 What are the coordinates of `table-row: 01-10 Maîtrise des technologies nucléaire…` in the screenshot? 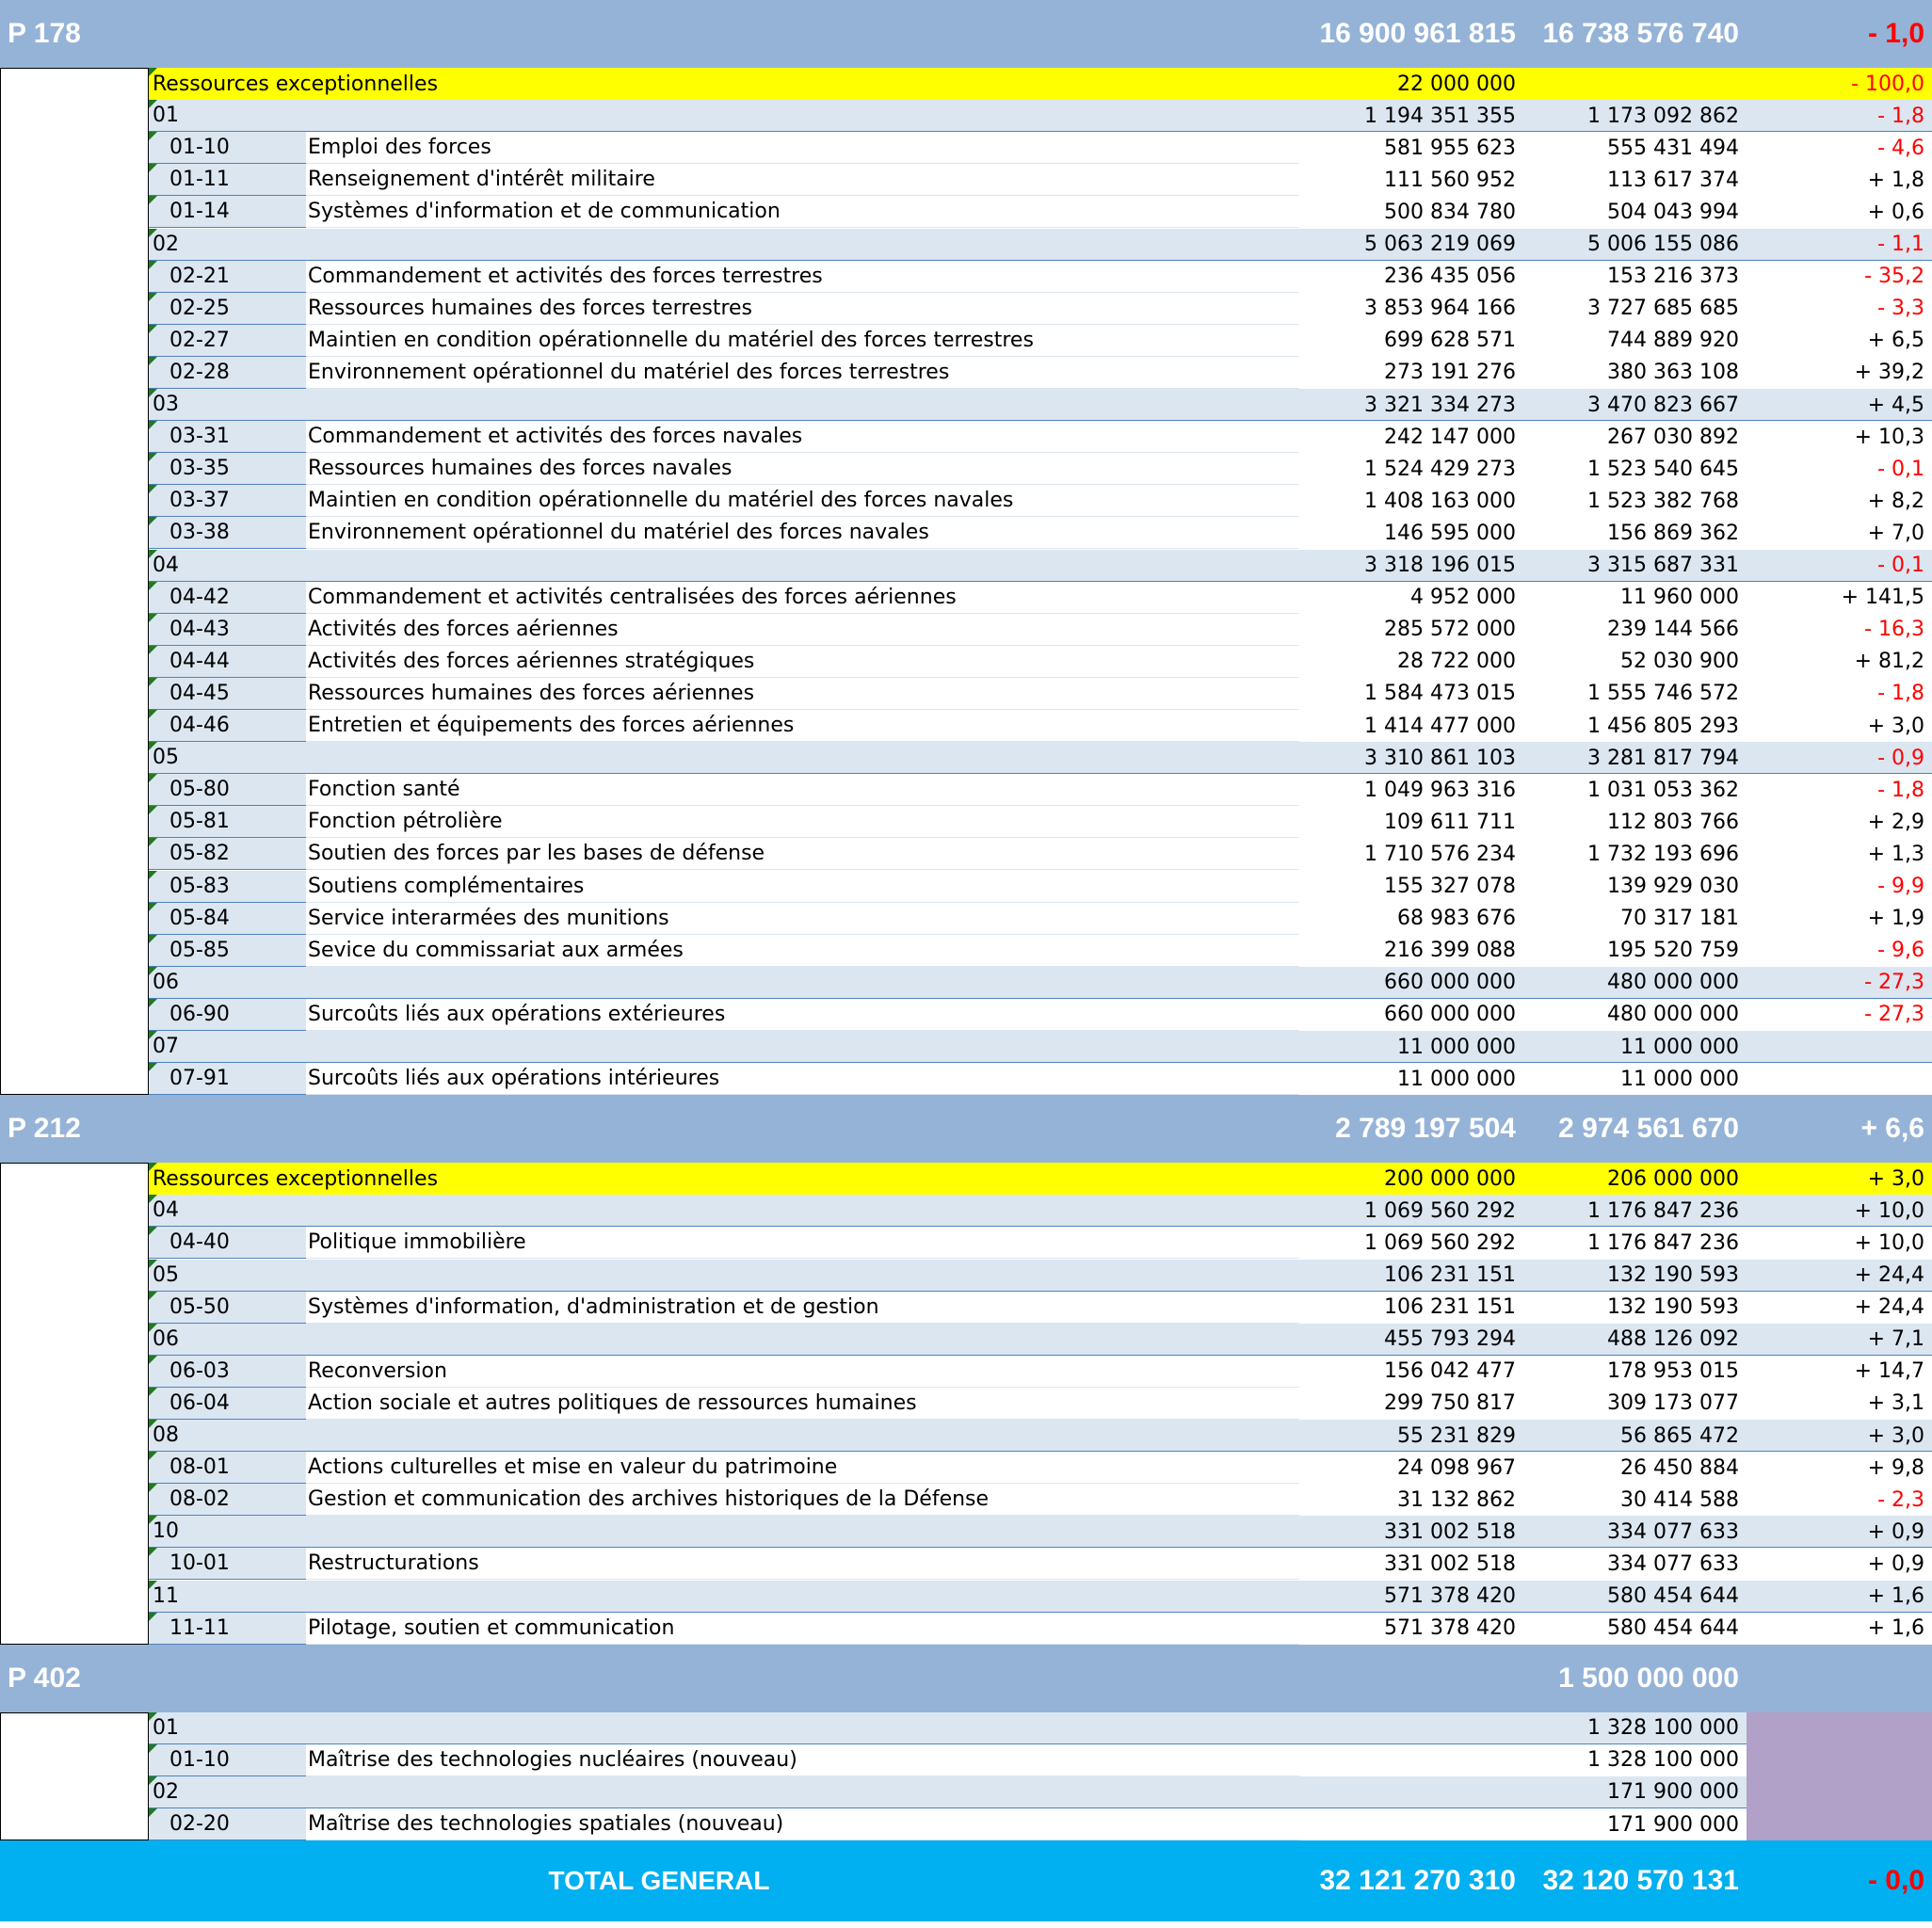 It's located at (966, 1759).